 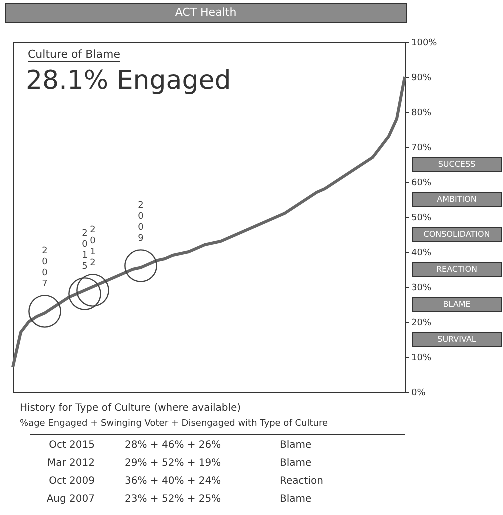 What do you see at coordinates (70, 499) in the screenshot?
I see `text: Aug 2007` at bounding box center [70, 499].